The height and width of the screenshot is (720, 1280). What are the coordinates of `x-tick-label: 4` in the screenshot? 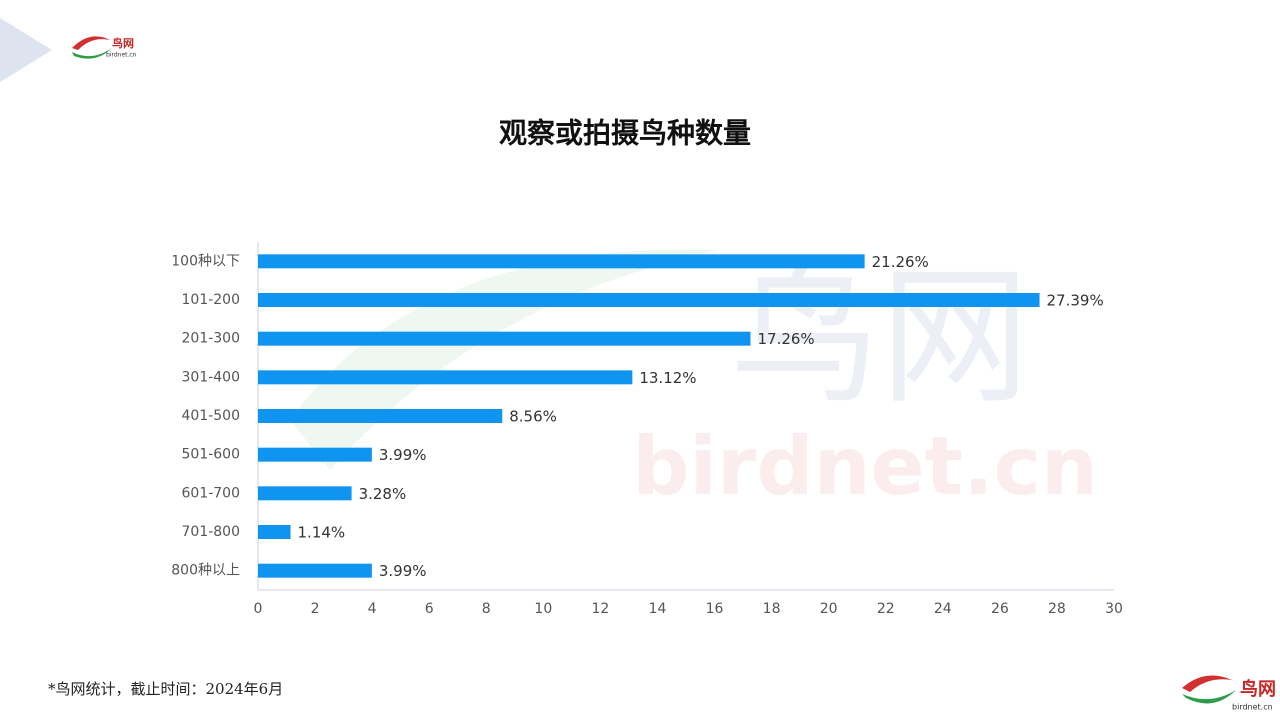 It's located at (372, 609).